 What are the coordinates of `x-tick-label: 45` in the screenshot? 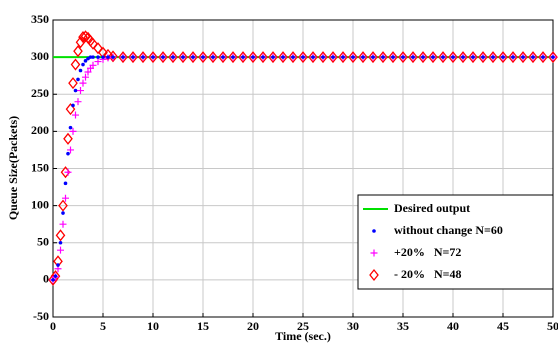 It's located at (503, 326).